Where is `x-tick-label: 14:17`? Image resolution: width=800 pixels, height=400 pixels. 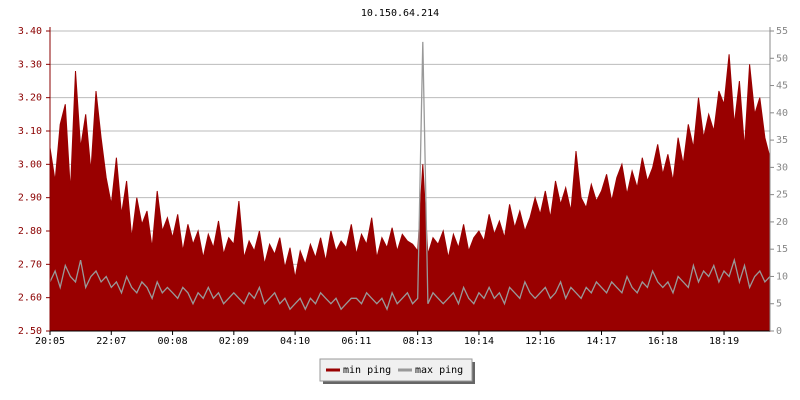
x-tick-label: 14:17 is located at coordinates (601, 341).